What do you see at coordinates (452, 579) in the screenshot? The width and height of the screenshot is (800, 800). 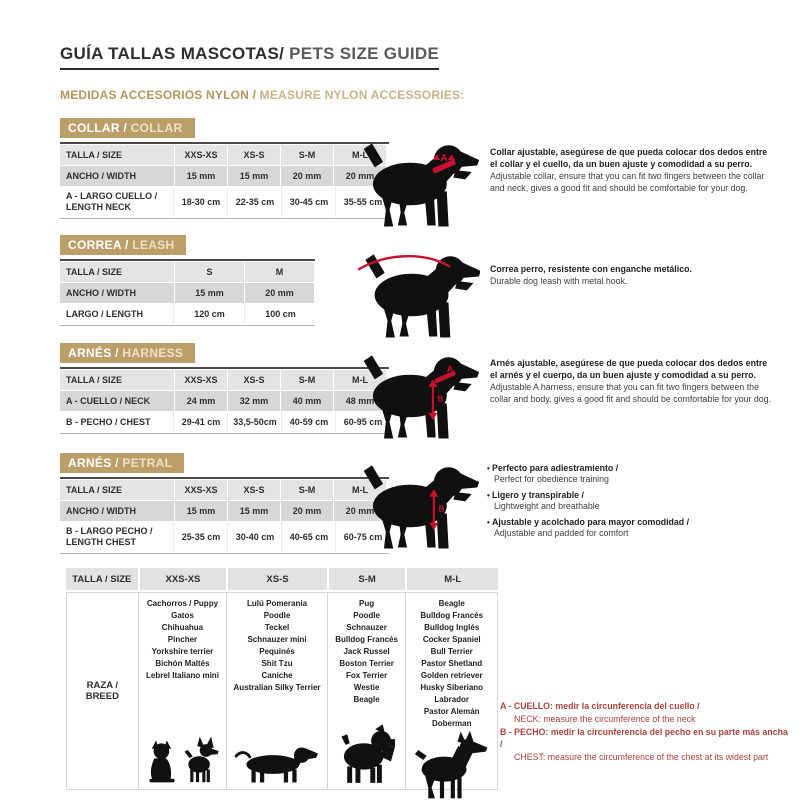 I see `table-header-cell: M-L` at bounding box center [452, 579].